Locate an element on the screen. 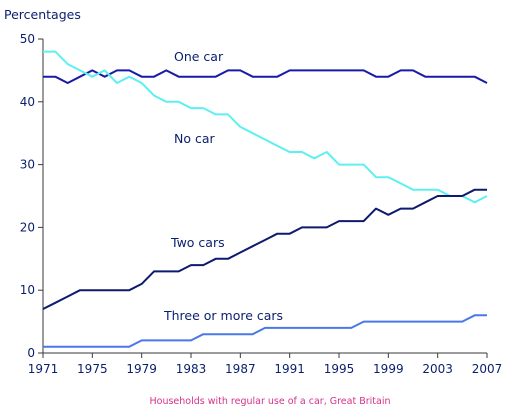 The image size is (512, 419). y-tick-label: 20 is located at coordinates (27, 227).